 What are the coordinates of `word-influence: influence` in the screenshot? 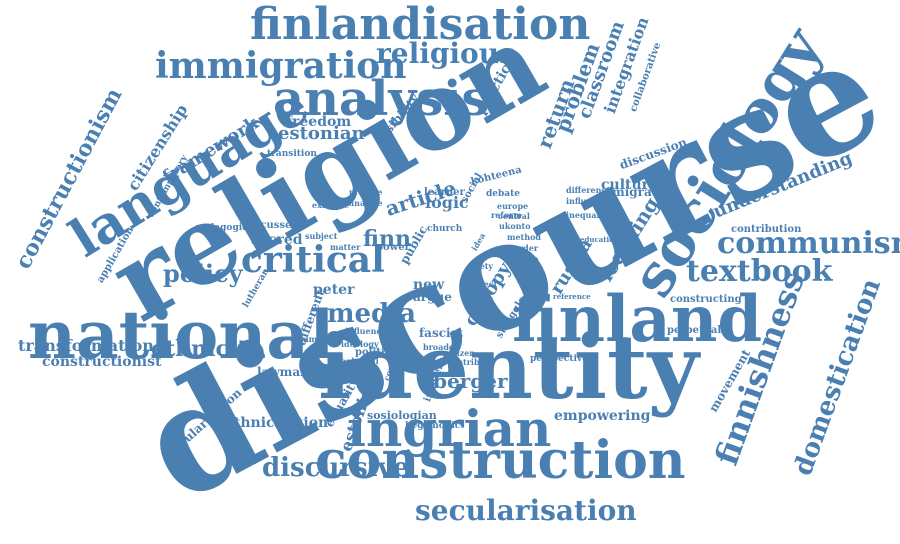 It's located at (366, 331).